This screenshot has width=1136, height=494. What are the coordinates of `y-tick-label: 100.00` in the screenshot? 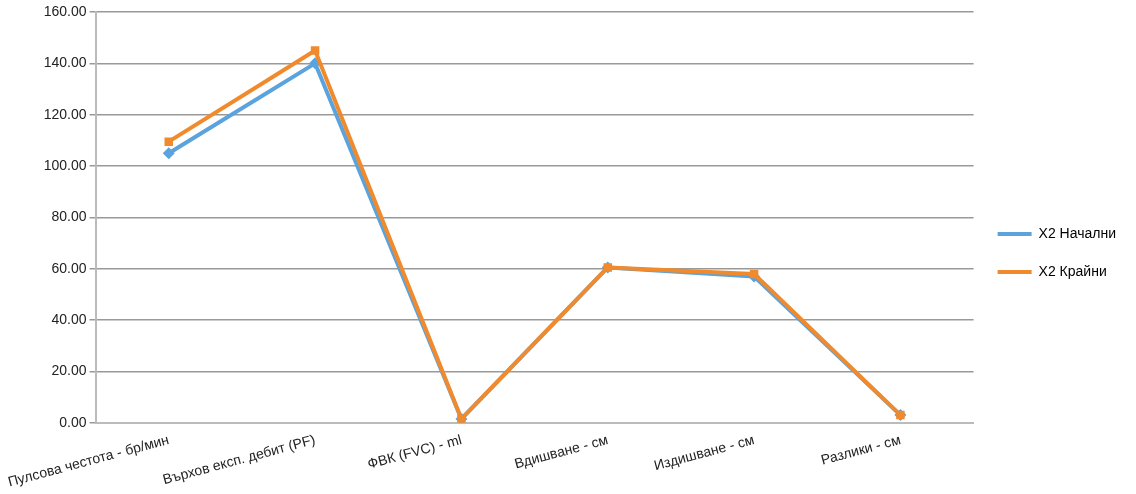 It's located at (65, 164).